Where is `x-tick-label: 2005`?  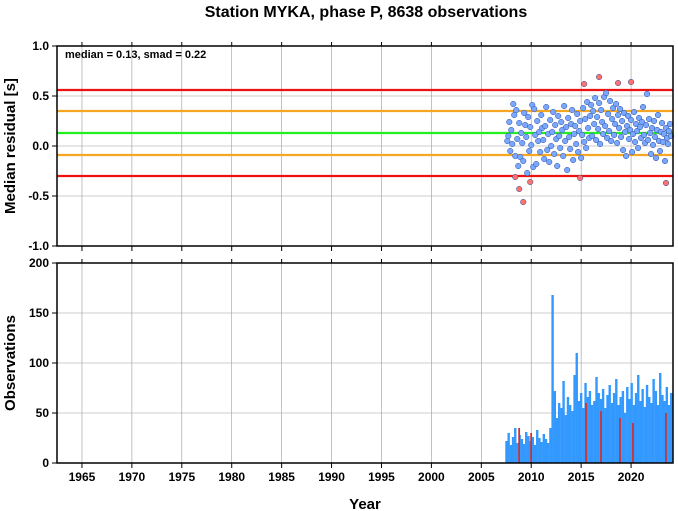
x-tick-label: 2005 is located at coordinates (481, 477).